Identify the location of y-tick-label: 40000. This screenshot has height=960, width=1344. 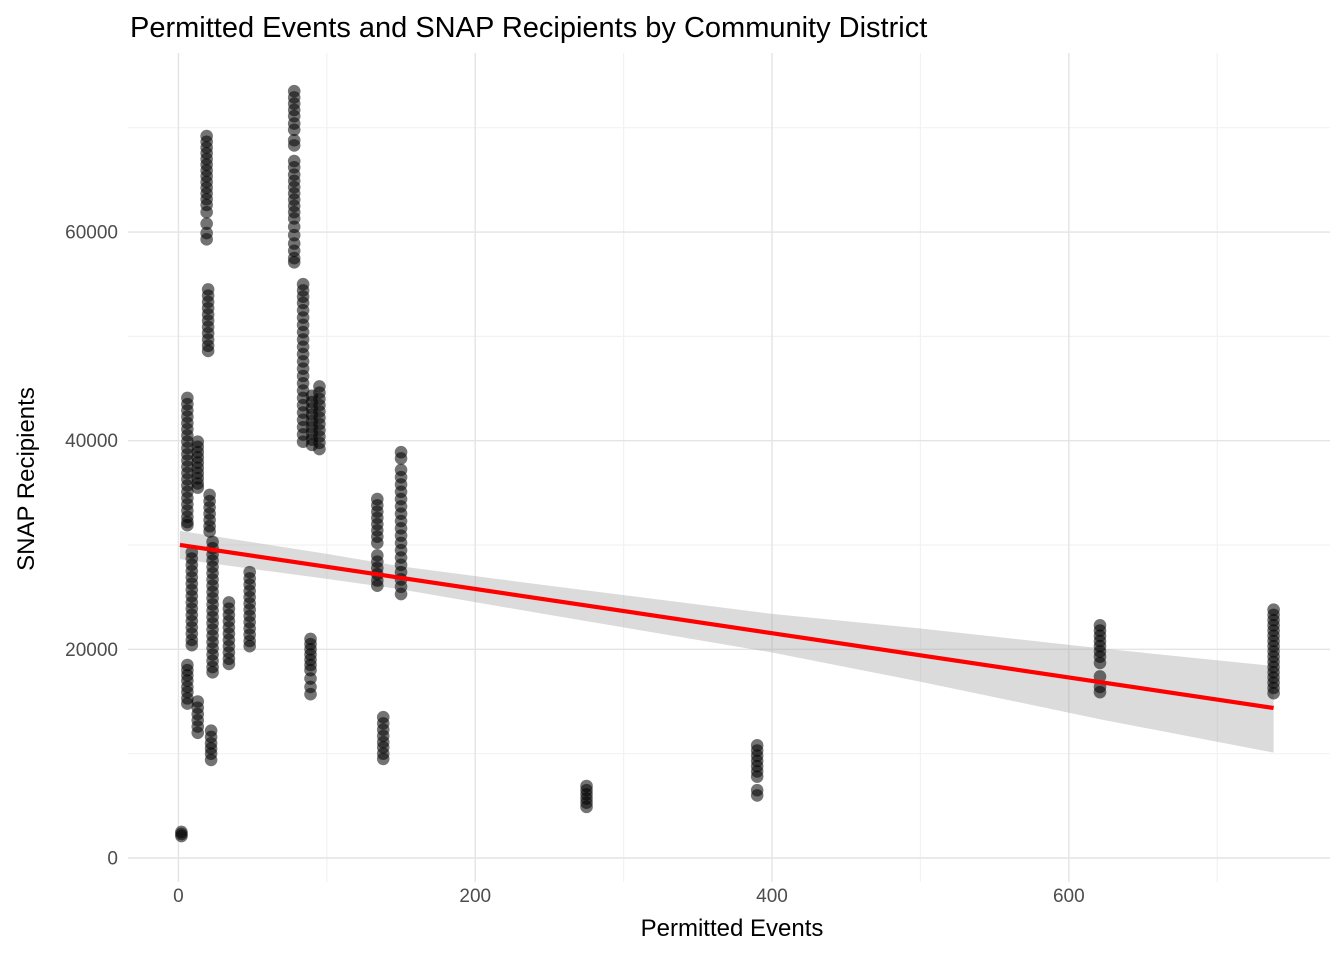
(91, 441).